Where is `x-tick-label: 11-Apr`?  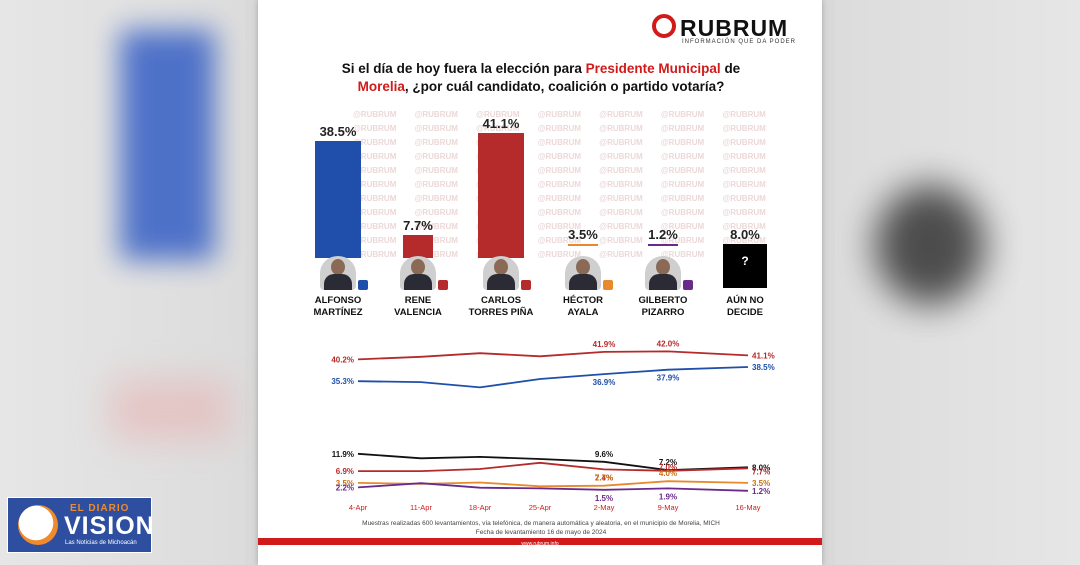
x-tick-label: 11-Apr is located at coordinates (421, 507).